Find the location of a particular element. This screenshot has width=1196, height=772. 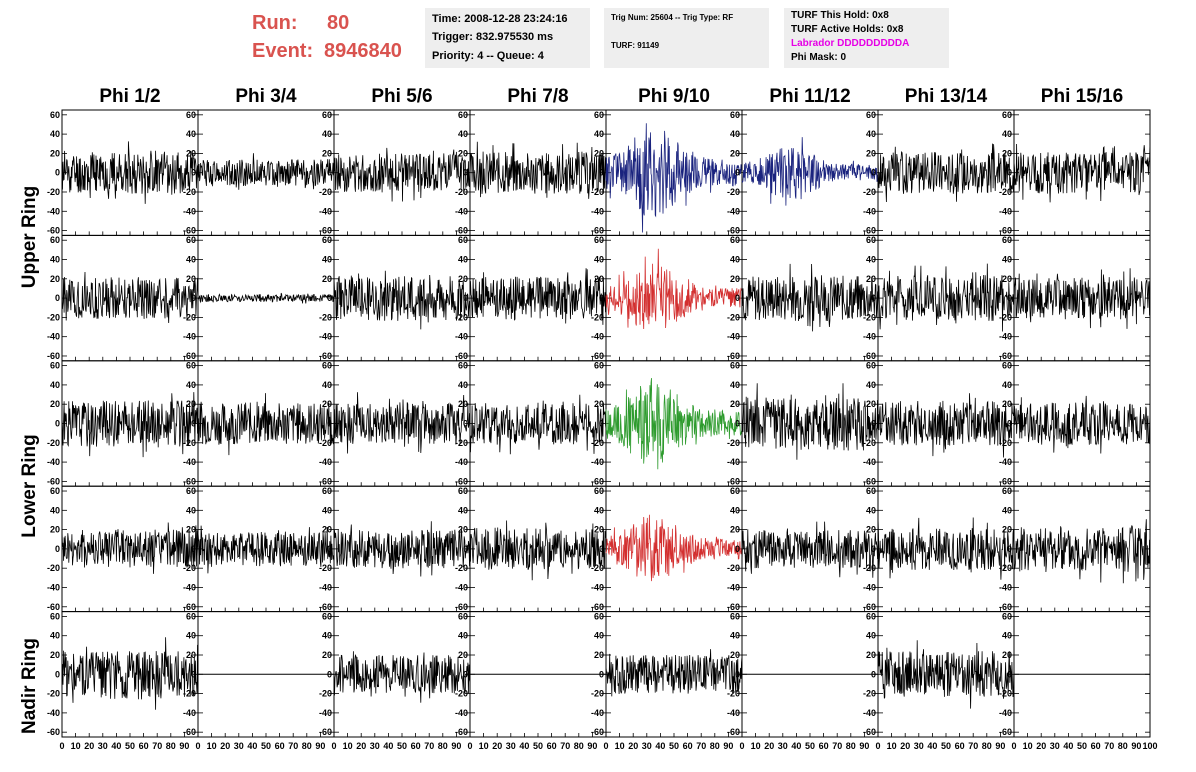

labrador-line: Labrador DDDDDDDDDA is located at coordinates (850, 43).